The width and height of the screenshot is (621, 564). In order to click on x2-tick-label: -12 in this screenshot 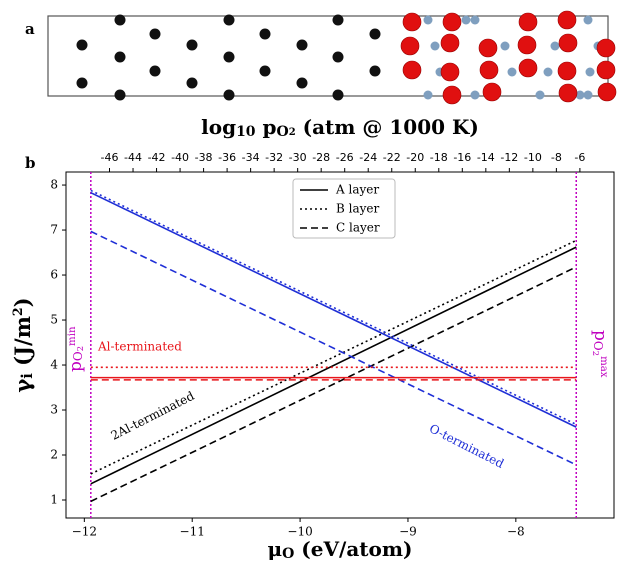, I will do `click(509, 157)`.